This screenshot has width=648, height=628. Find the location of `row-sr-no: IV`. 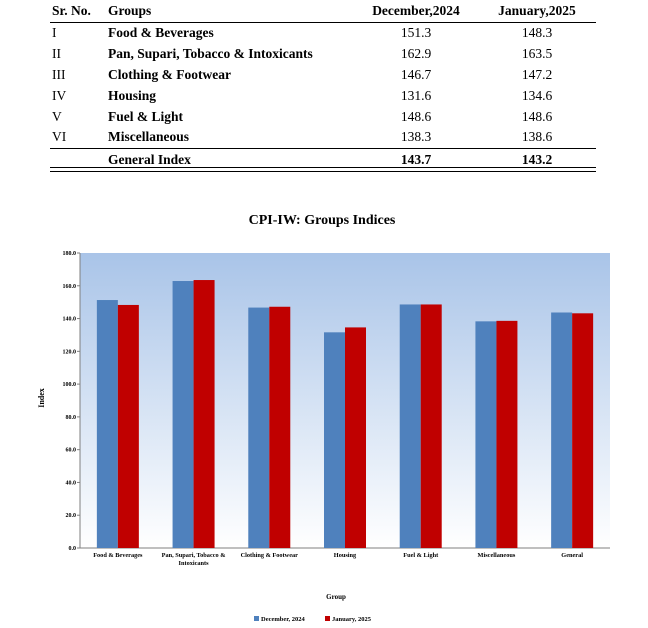

row-sr-no: IV is located at coordinates (59, 95).